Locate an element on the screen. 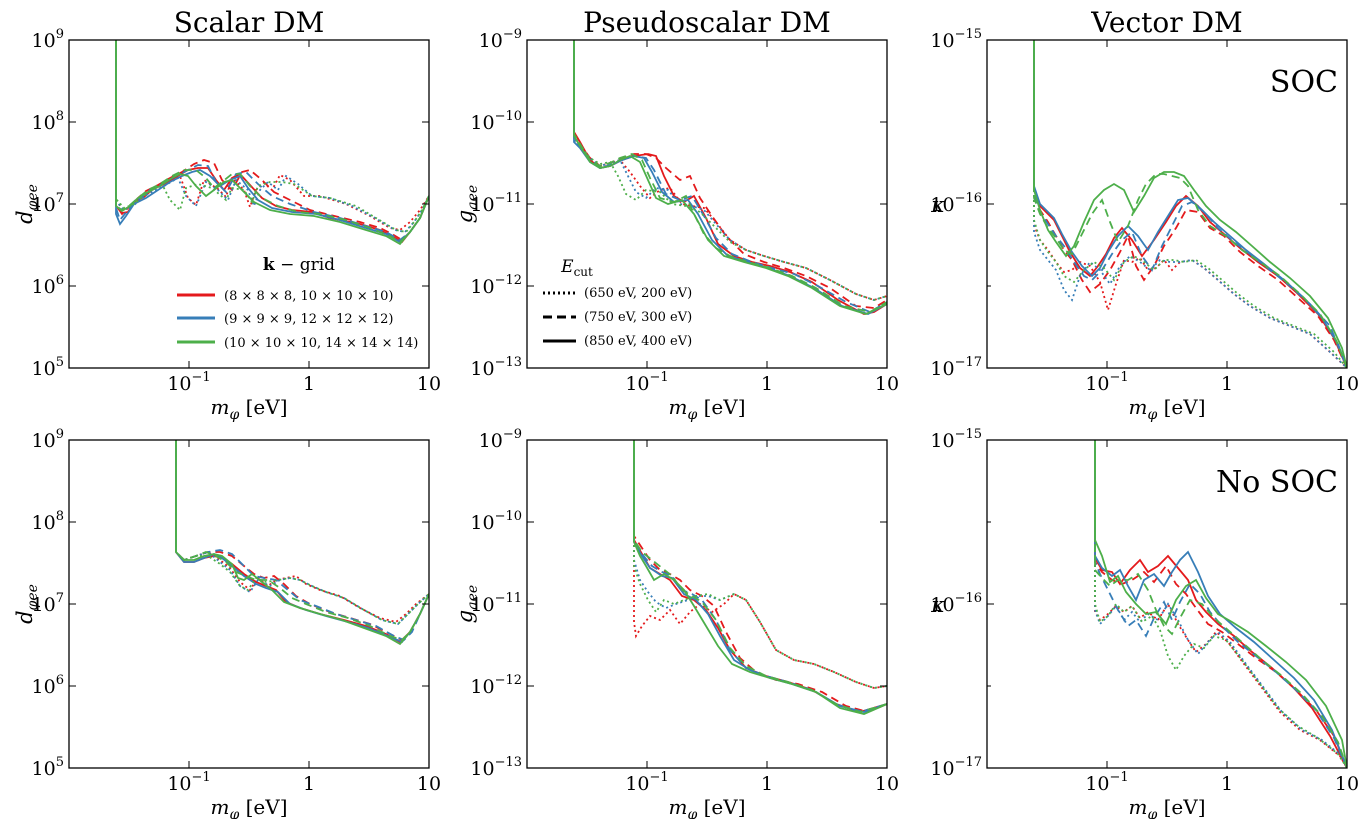 This screenshot has width=1368, height=819. panel-title: Vector DM is located at coordinates (1166, 22).